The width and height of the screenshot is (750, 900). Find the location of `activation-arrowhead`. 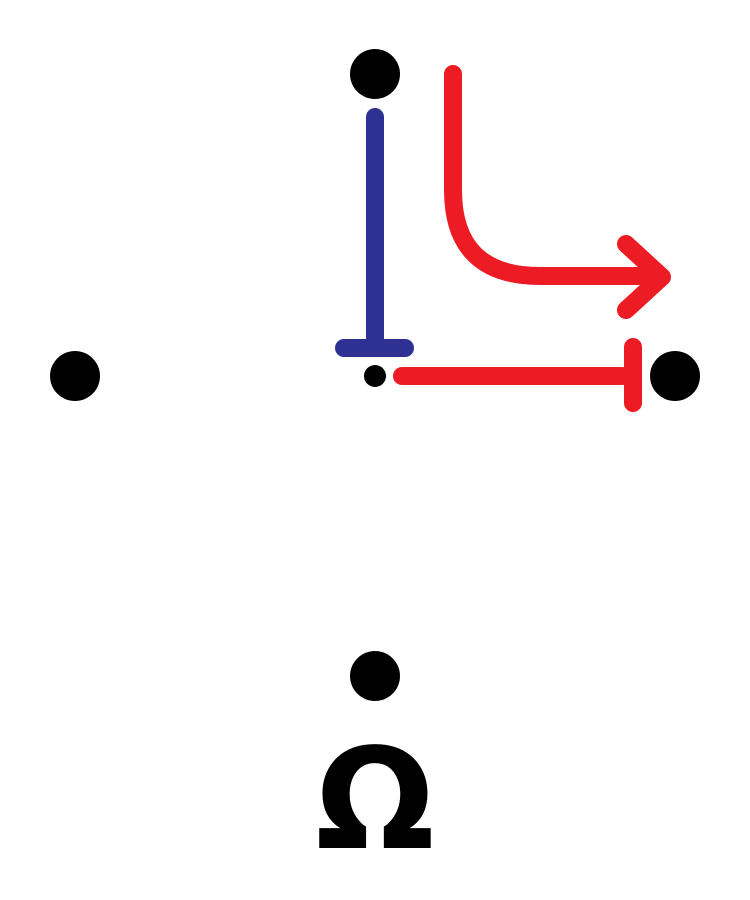

activation-arrowhead is located at coordinates (644, 277).